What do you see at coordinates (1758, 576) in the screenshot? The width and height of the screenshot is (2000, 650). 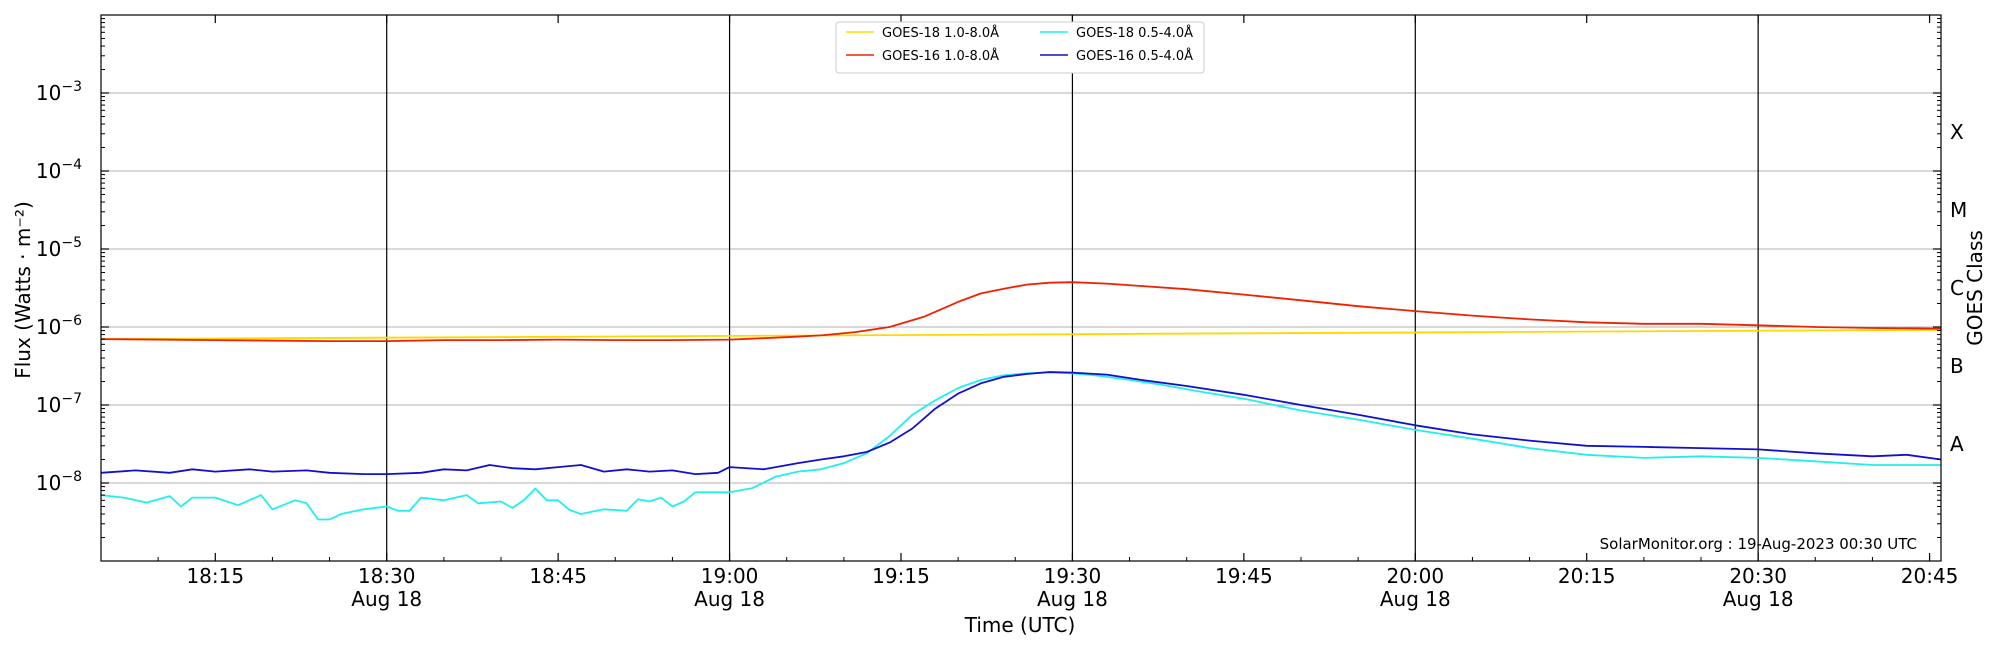 I see `x-tick-label: 20:30` at bounding box center [1758, 576].